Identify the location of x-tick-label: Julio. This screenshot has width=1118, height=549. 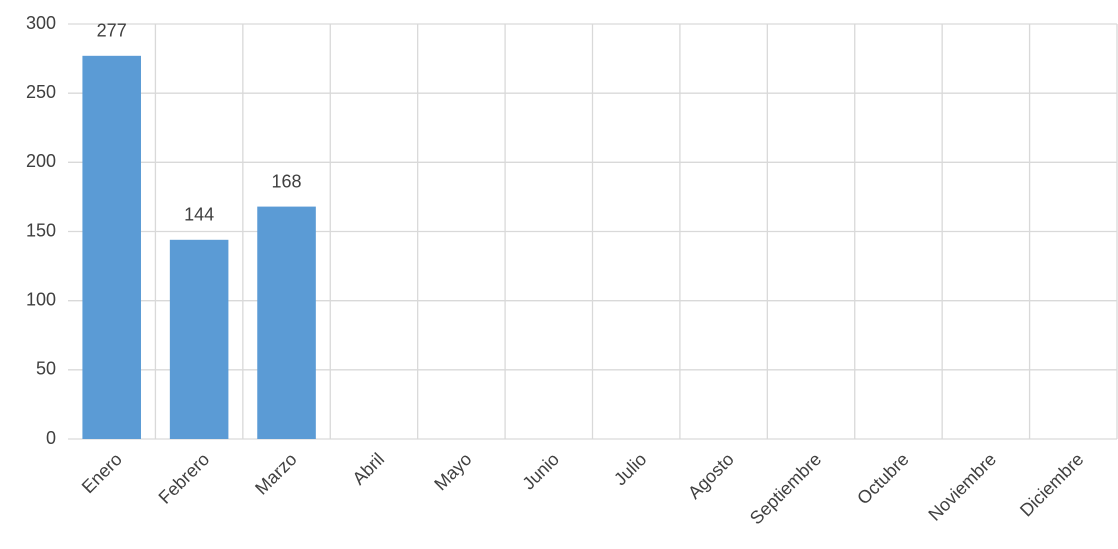
(630, 469).